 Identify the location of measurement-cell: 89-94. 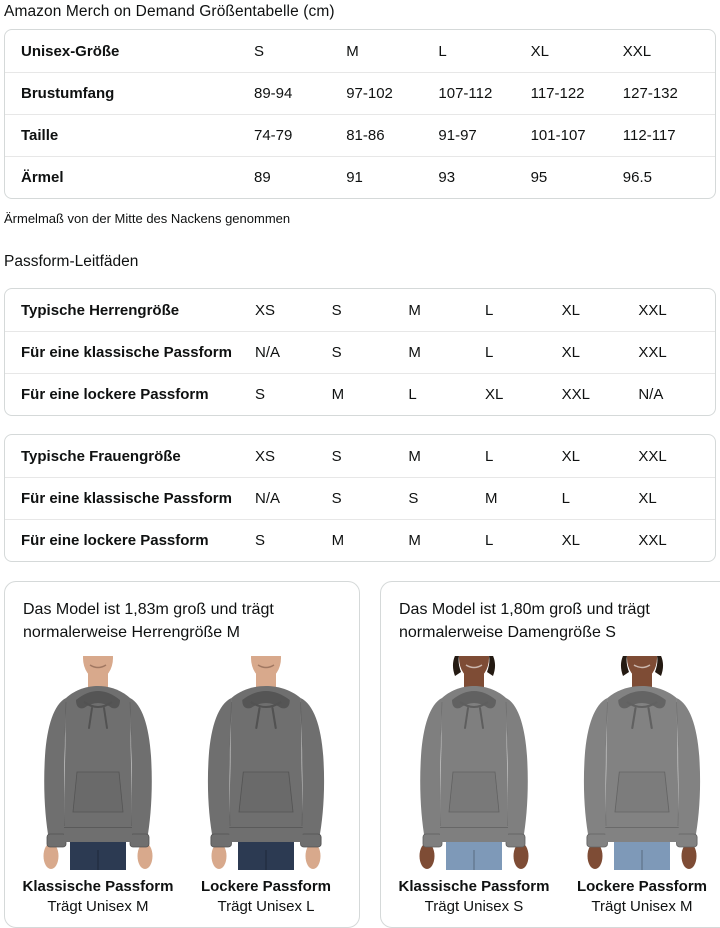
(273, 93).